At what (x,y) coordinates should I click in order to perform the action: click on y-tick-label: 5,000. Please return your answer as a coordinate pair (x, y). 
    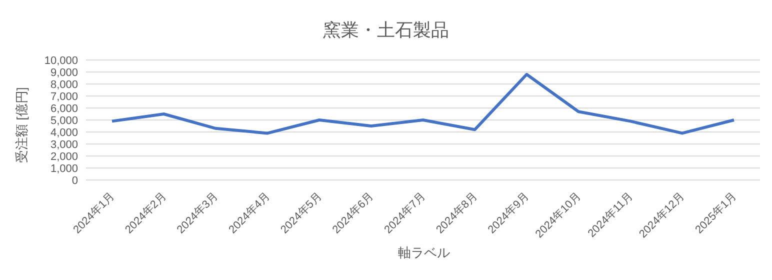
    Looking at the image, I should click on (64, 120).